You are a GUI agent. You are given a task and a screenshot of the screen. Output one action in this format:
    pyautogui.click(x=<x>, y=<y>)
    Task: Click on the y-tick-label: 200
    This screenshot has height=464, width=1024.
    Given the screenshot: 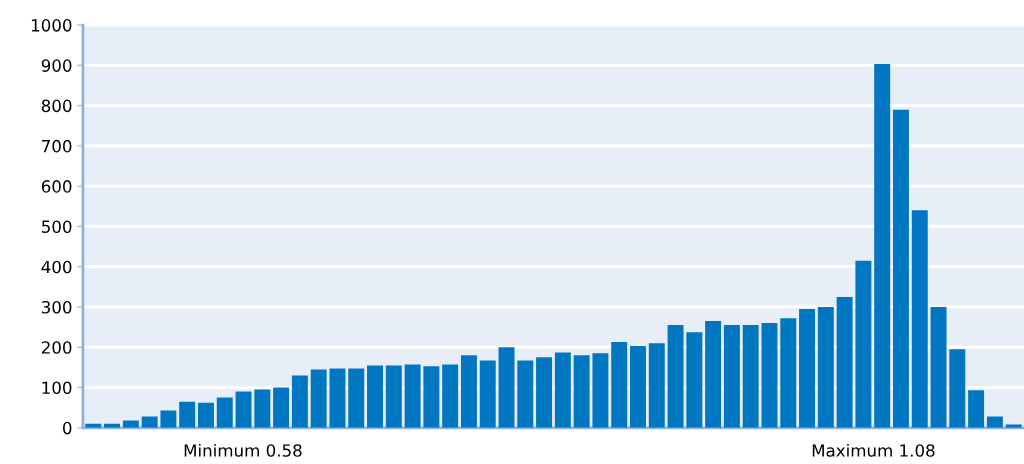 What is the action you would take?
    pyautogui.click(x=56, y=347)
    